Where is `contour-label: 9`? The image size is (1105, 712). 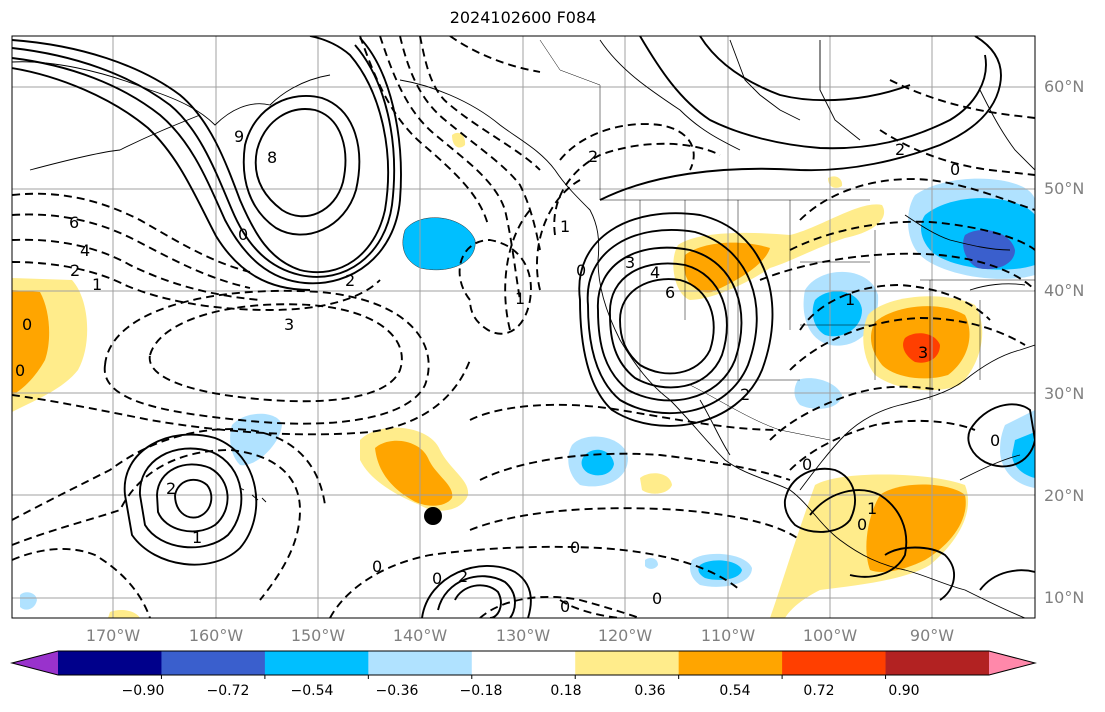 contour-label: 9 is located at coordinates (239, 136).